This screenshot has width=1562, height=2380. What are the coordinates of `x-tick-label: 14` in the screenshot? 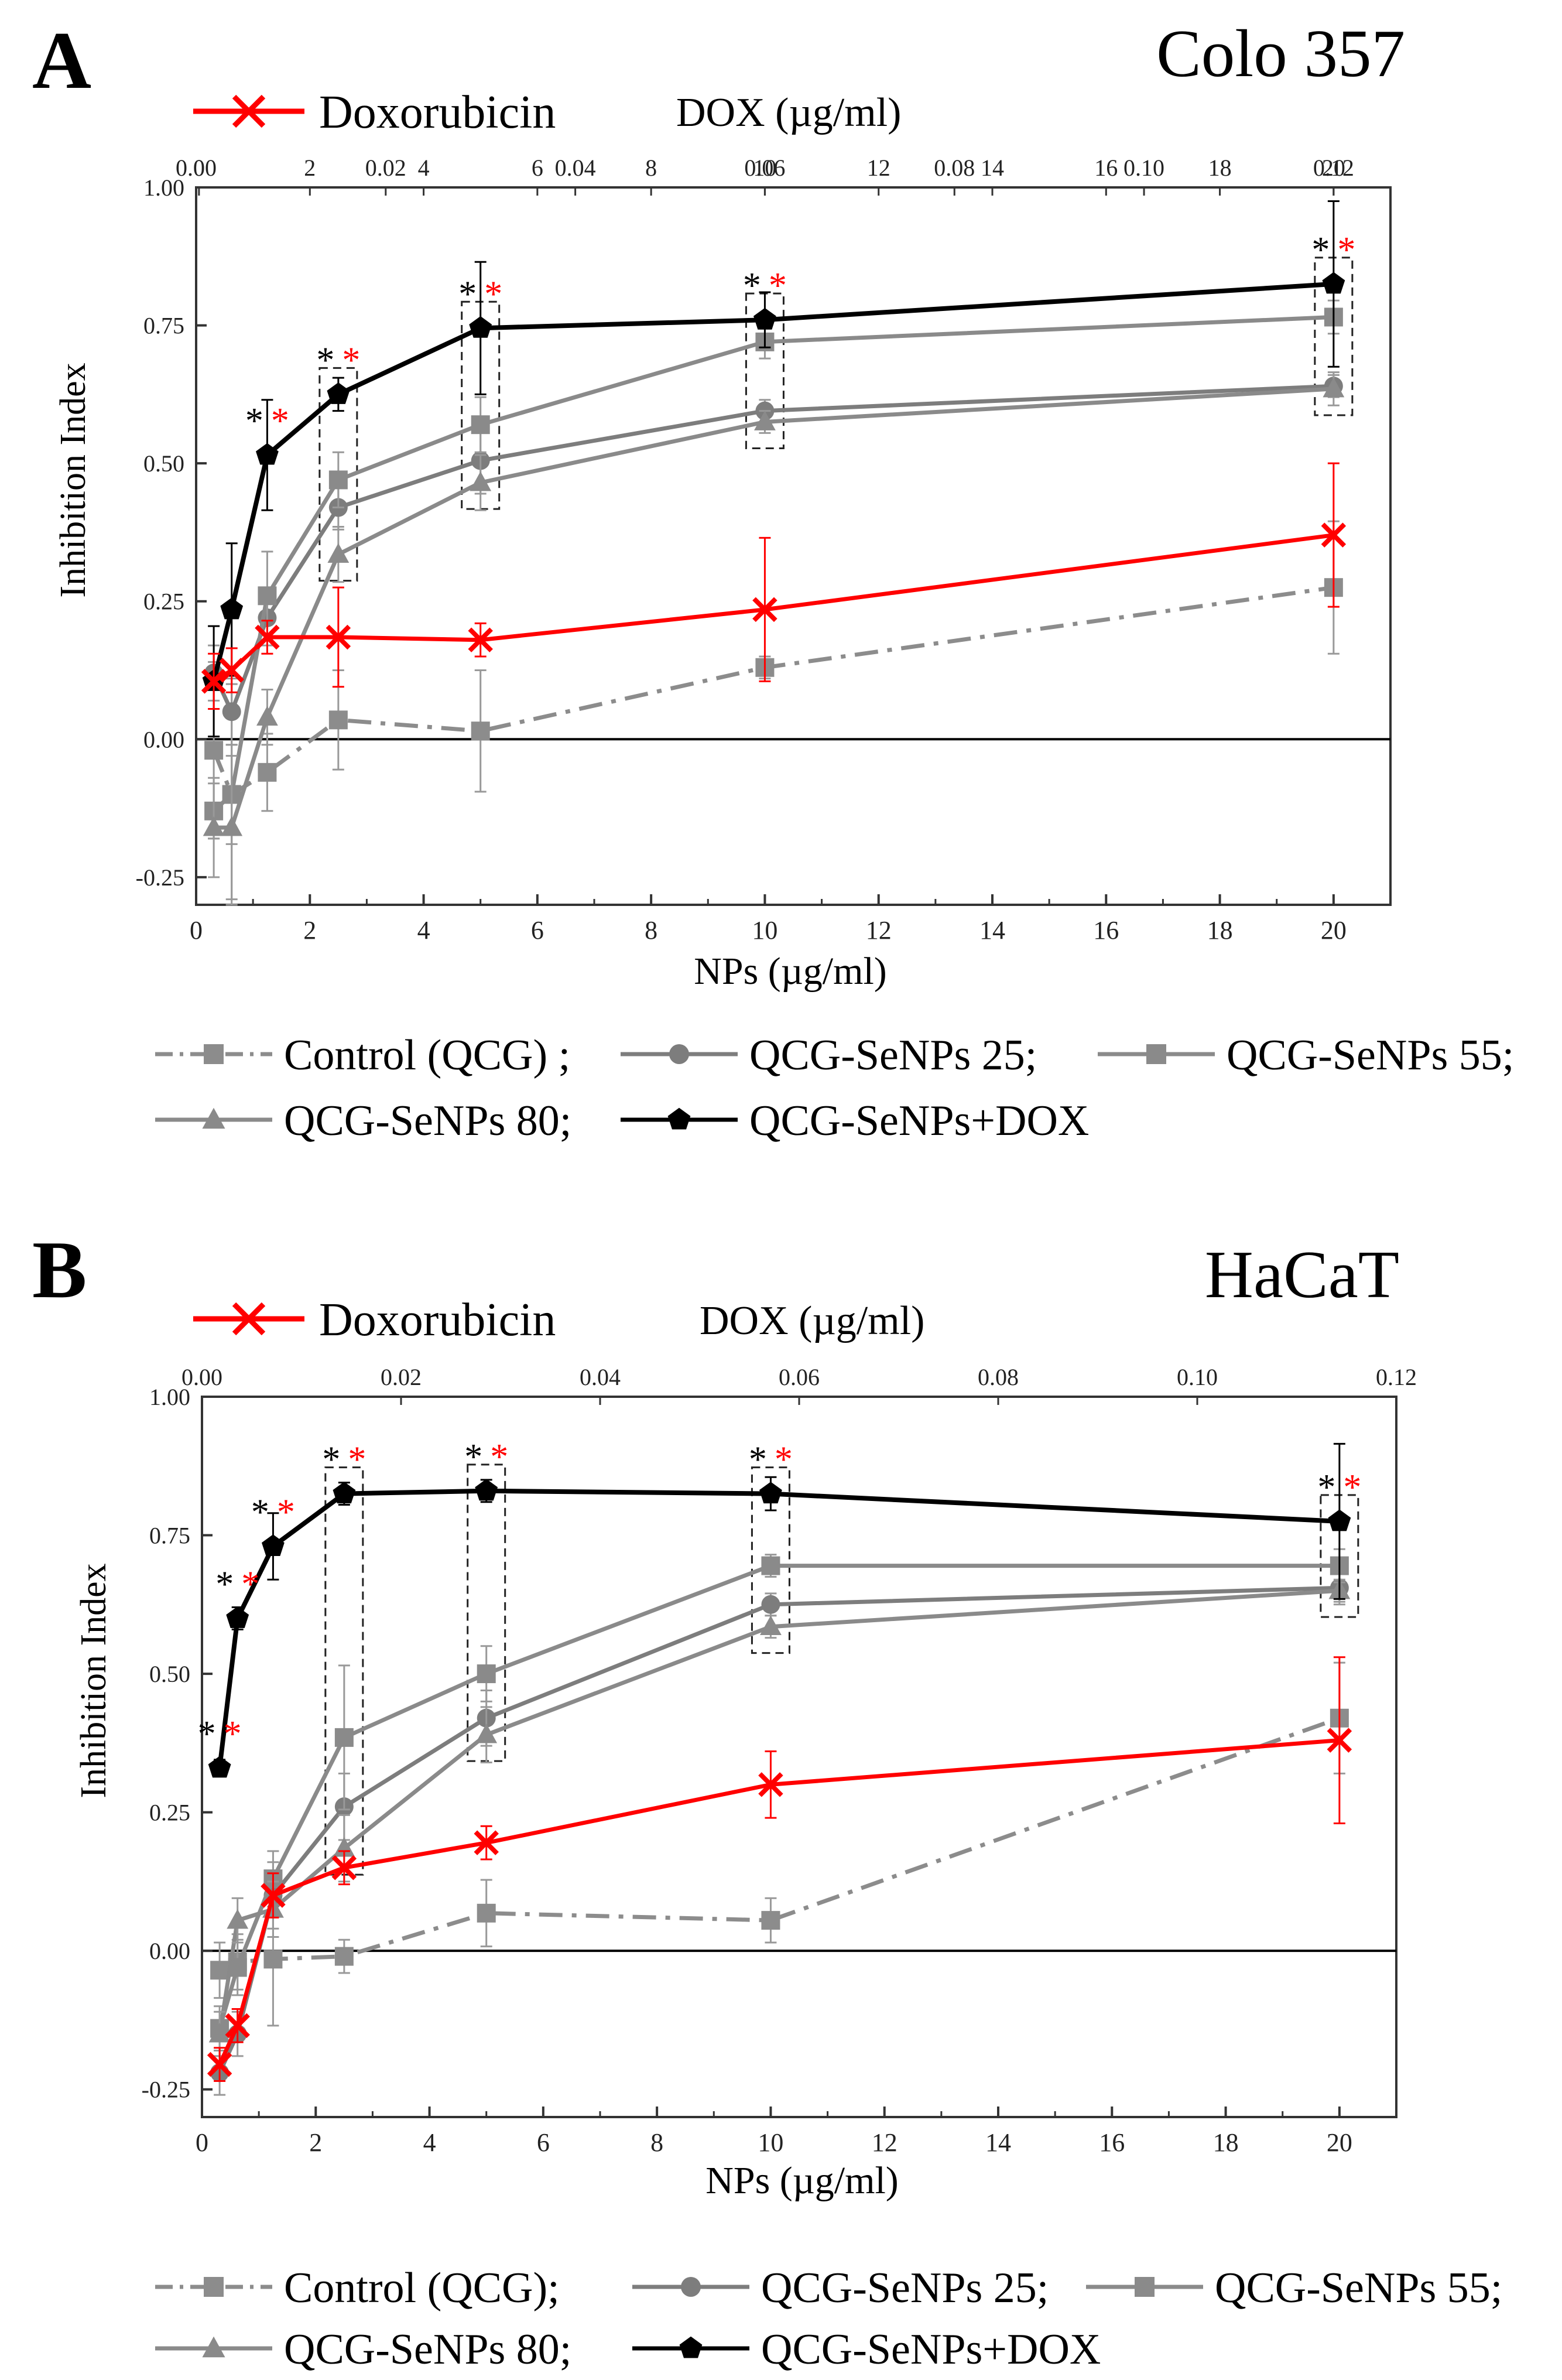 It's located at (998, 2142).